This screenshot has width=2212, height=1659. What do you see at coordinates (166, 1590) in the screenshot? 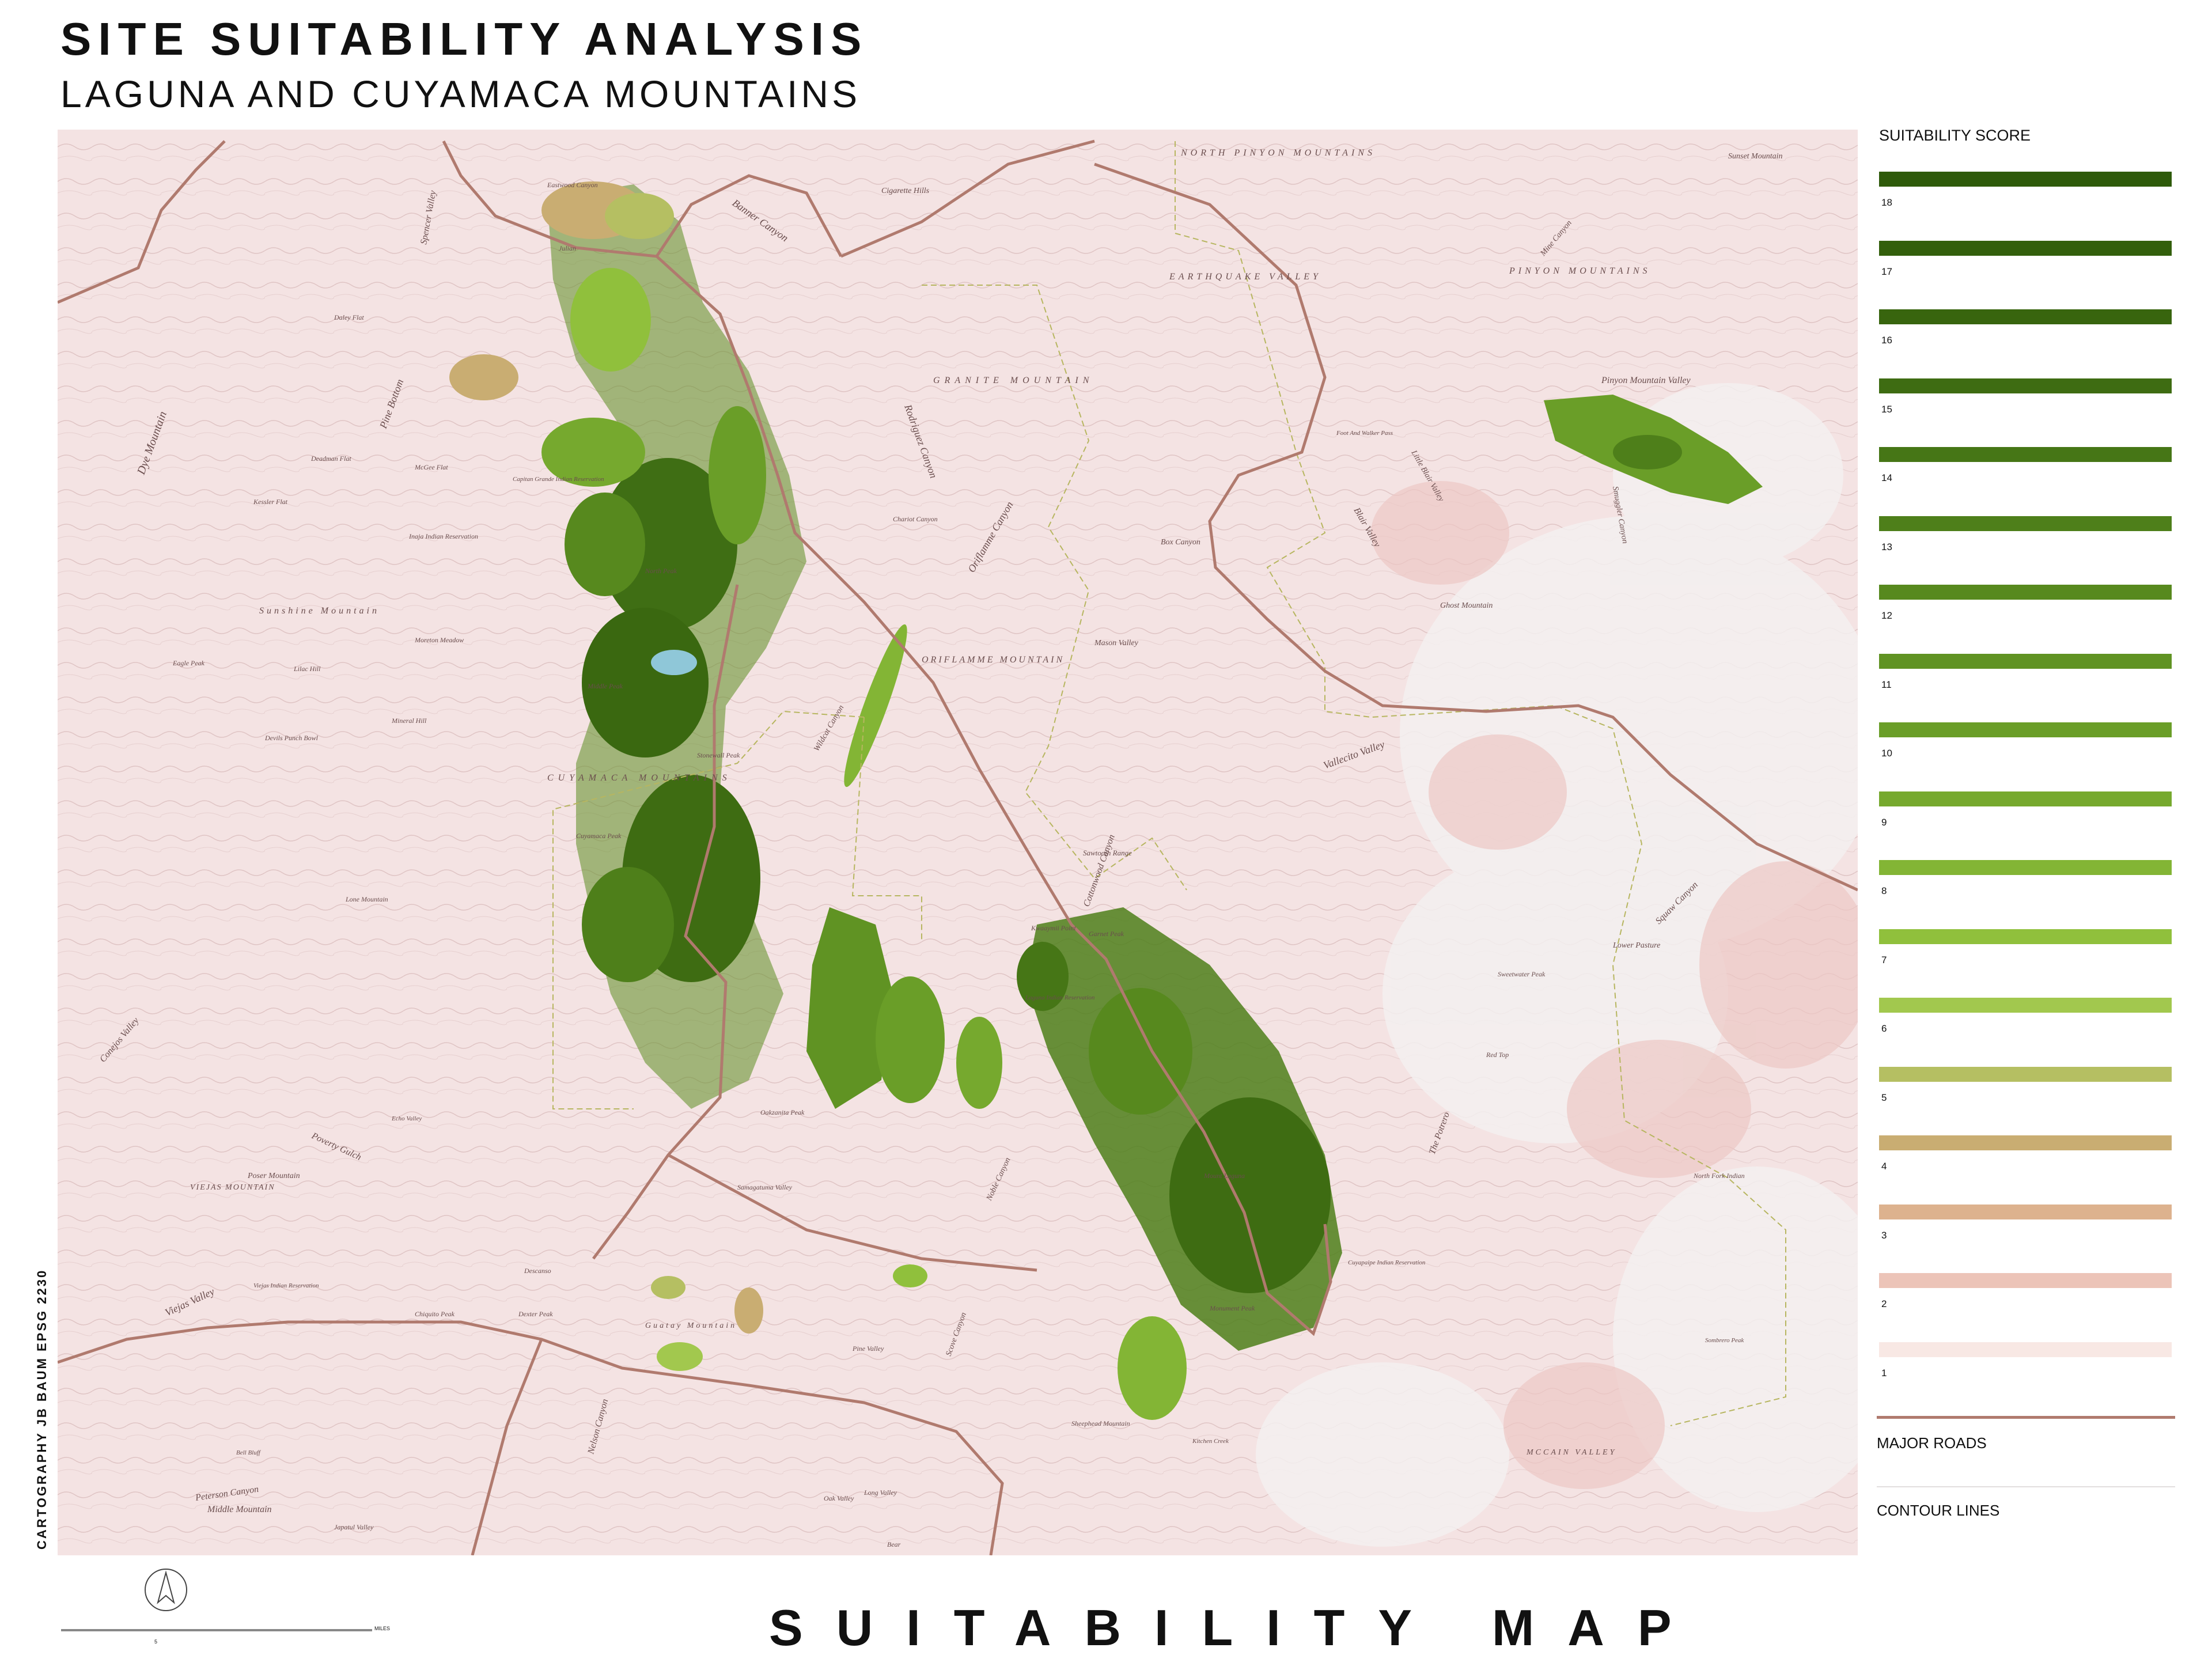
I see `north-arrow-icon` at bounding box center [166, 1590].